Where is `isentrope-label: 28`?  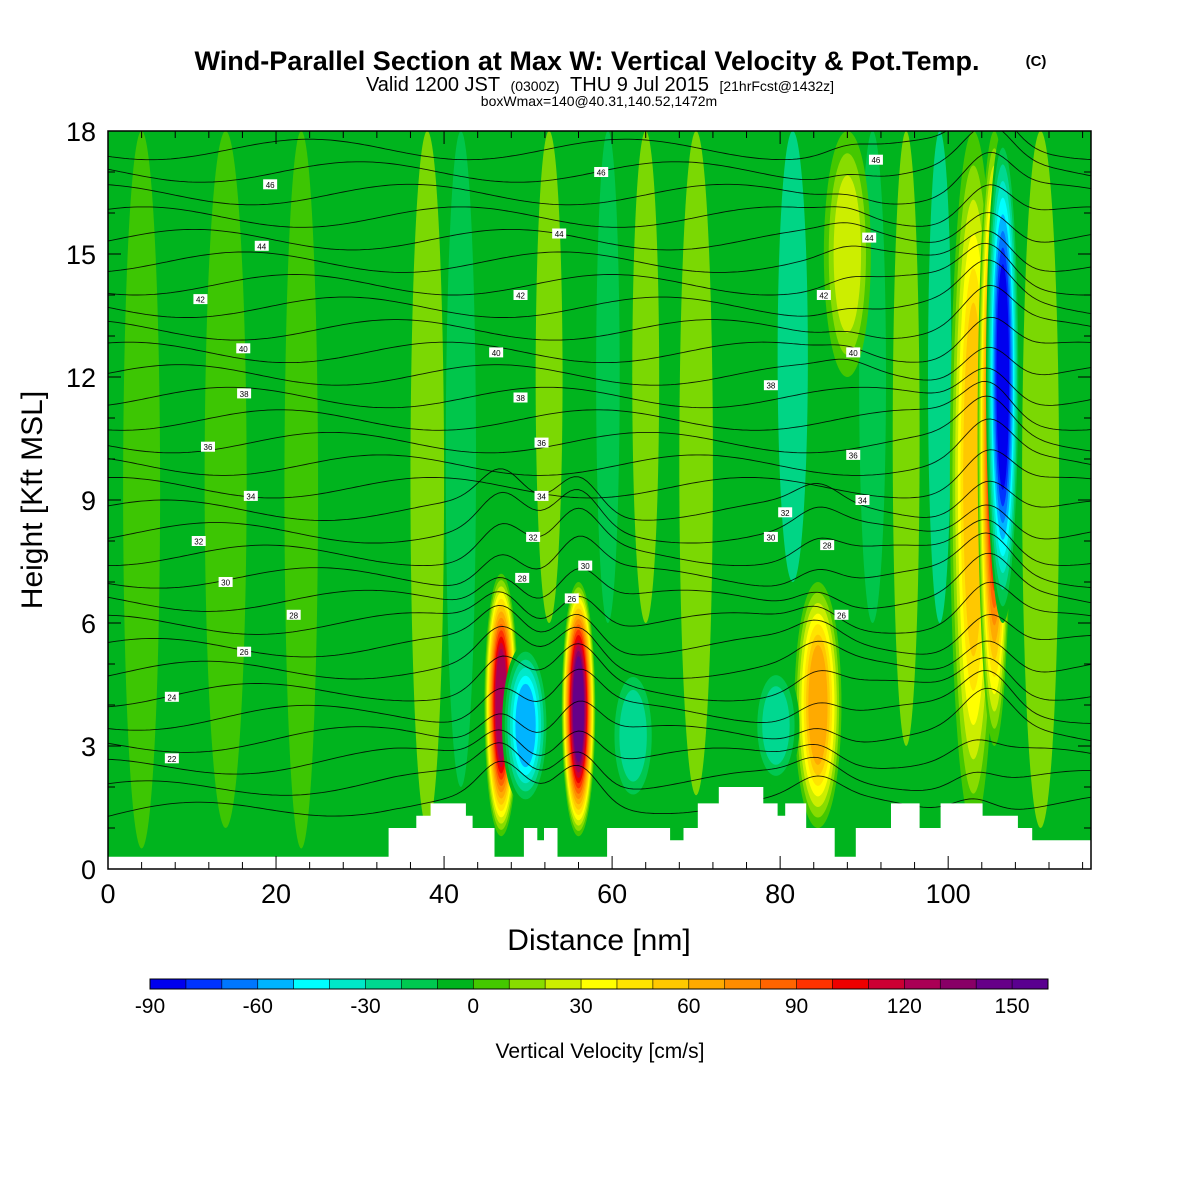
isentrope-label: 28 is located at coordinates (827, 545).